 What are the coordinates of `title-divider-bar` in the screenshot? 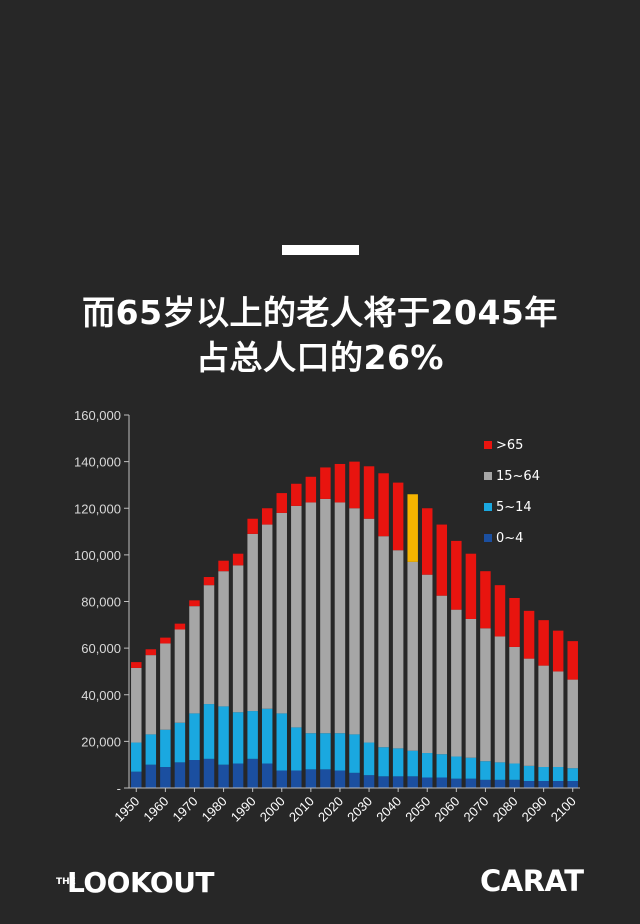 It's located at (320, 250).